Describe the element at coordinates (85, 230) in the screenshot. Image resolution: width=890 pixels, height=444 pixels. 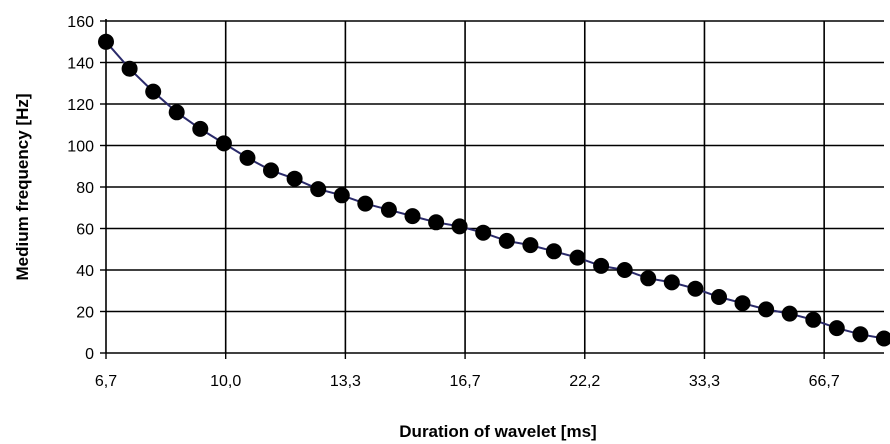
I see `y-tick-label: 60` at that location.